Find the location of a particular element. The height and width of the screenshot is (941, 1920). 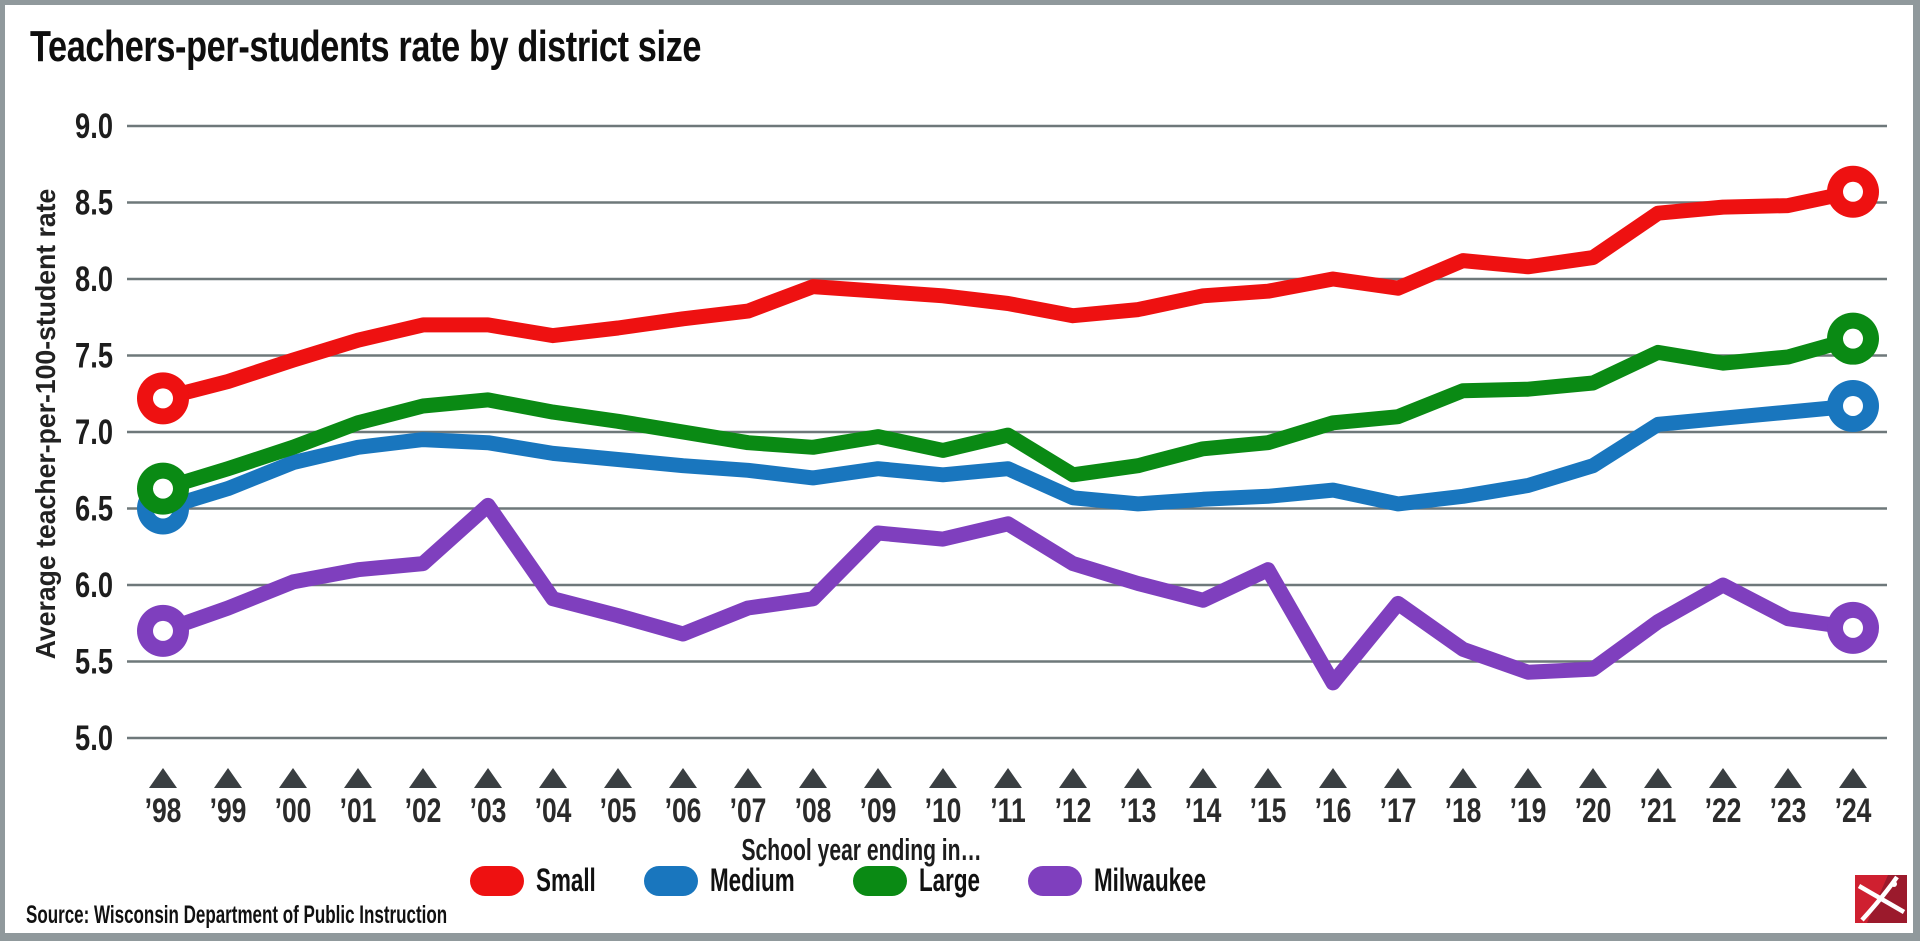

x-tick-label: ’03 is located at coordinates (488, 811).